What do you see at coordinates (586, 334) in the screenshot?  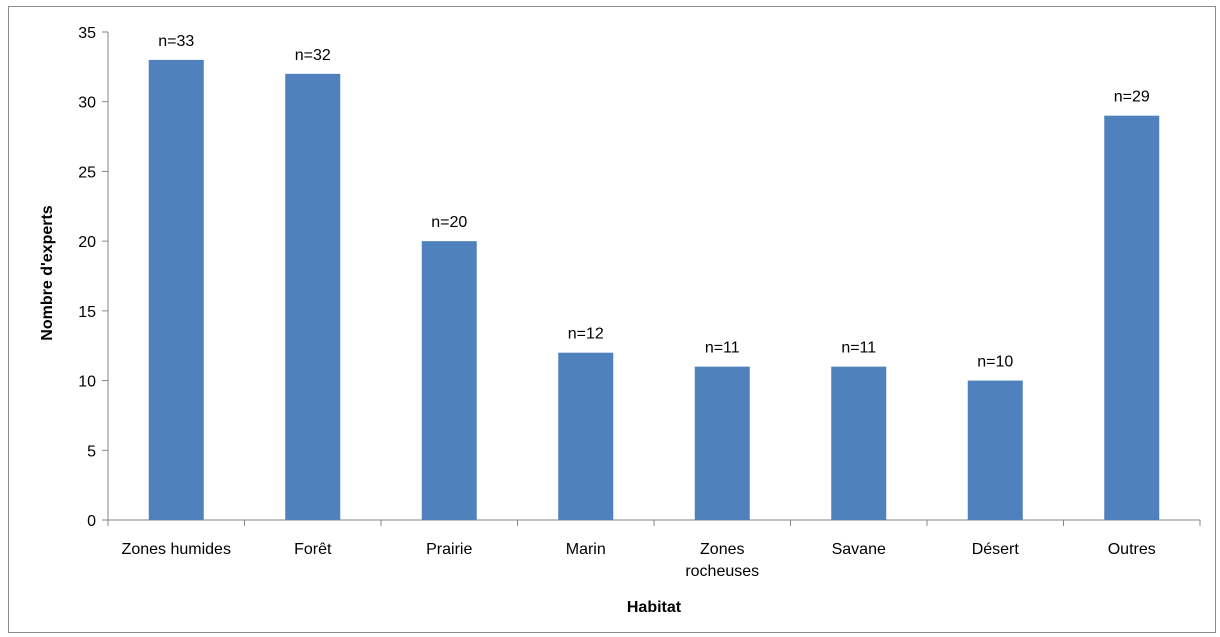 I see `bar-data-label: n=12` at bounding box center [586, 334].